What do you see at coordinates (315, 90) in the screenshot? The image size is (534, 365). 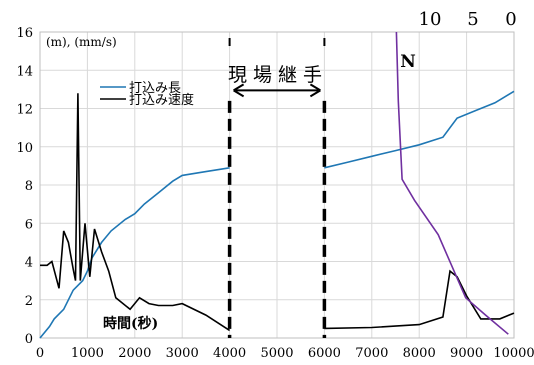 I see `joint-arrow-head-right` at bounding box center [315, 90].